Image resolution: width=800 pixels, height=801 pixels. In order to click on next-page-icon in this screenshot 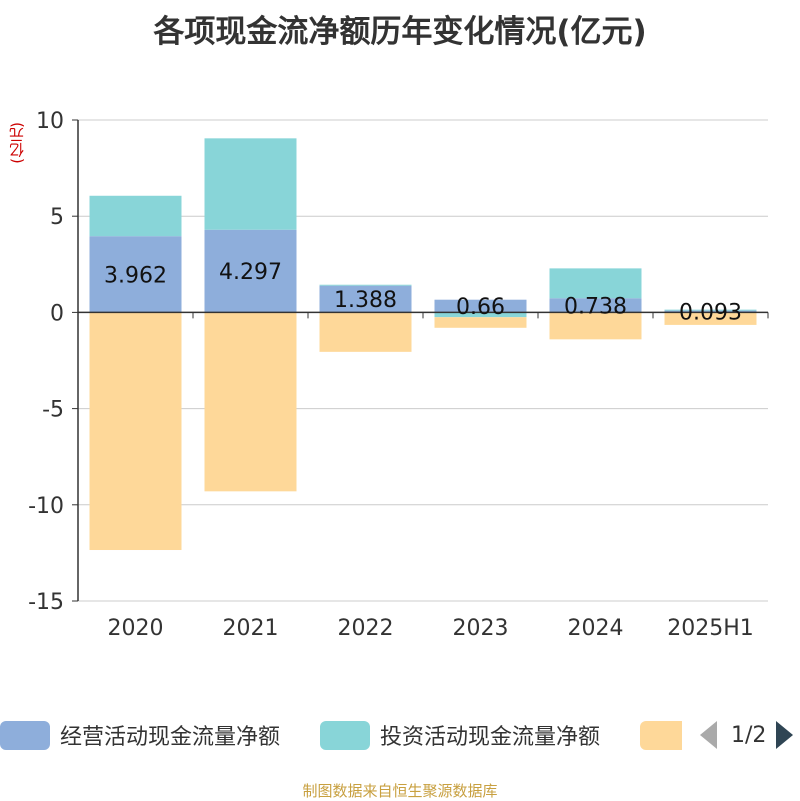, I will do `click(785, 735)`.